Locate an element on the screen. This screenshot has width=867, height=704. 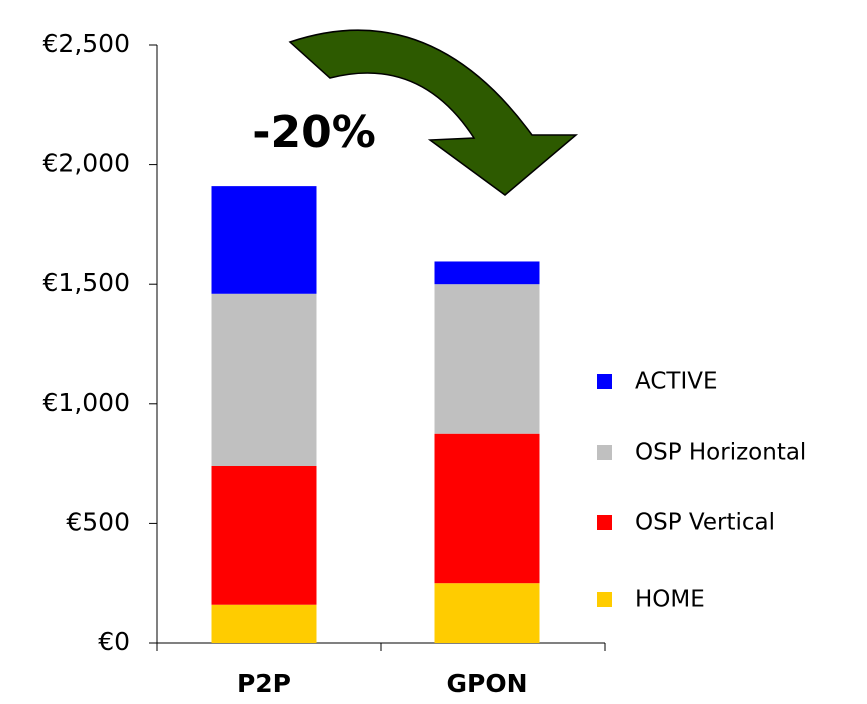
y-tick-label: €2,000 is located at coordinates (86, 163).